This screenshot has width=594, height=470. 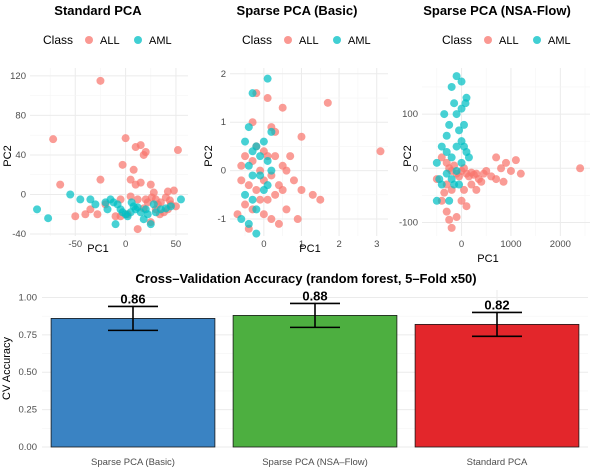 I want to click on y-tick-label: 80, so click(x=20, y=115).